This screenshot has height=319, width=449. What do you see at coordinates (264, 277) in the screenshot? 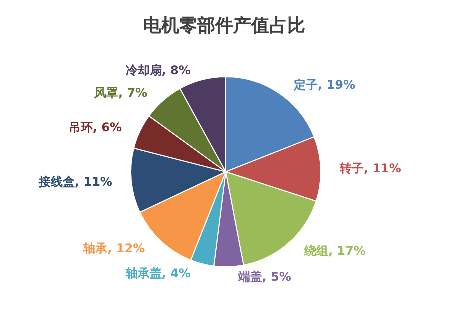
I see `slice-label: 端盖, 5%` at bounding box center [264, 277].